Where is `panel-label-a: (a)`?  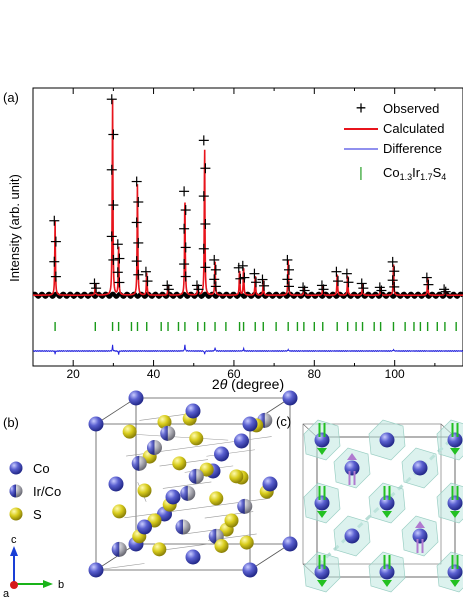 panel-label-a: (a) is located at coordinates (11, 97).